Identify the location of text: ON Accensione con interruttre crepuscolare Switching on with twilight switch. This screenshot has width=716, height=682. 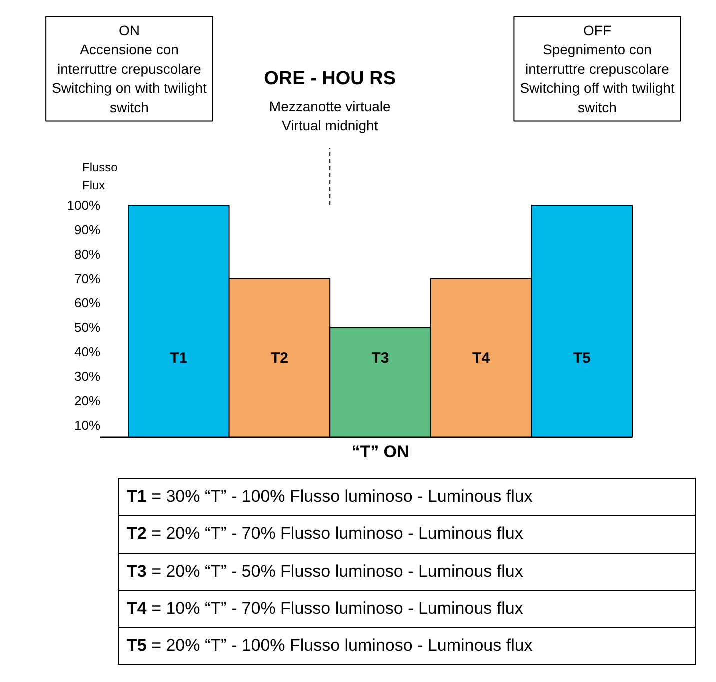
(130, 69).